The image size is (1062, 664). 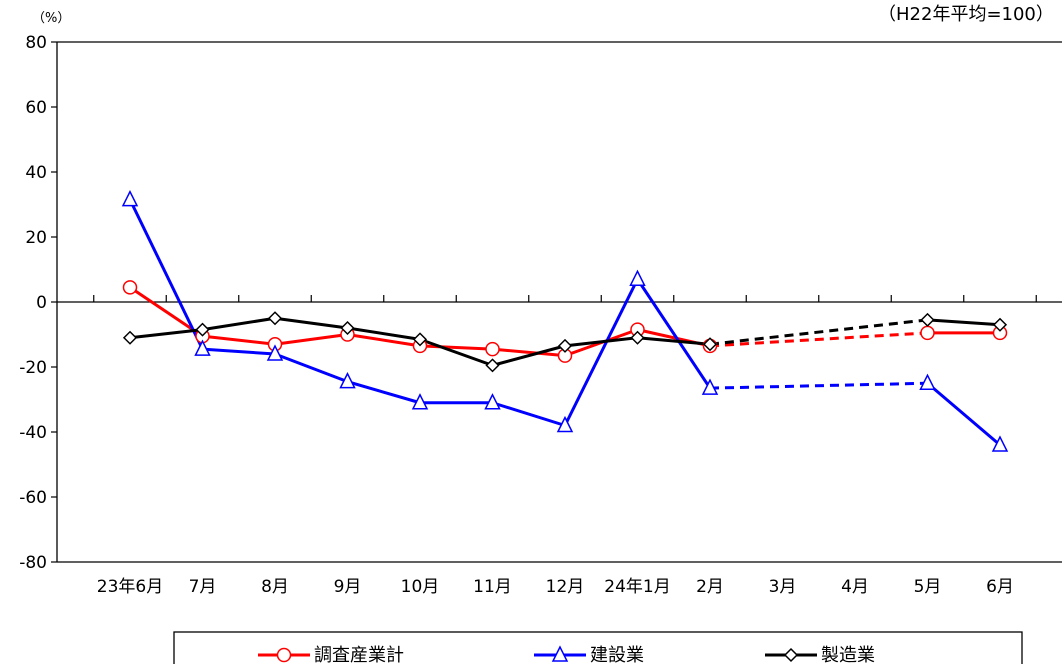 I want to click on legend-label: 製造業, so click(x=848, y=654).